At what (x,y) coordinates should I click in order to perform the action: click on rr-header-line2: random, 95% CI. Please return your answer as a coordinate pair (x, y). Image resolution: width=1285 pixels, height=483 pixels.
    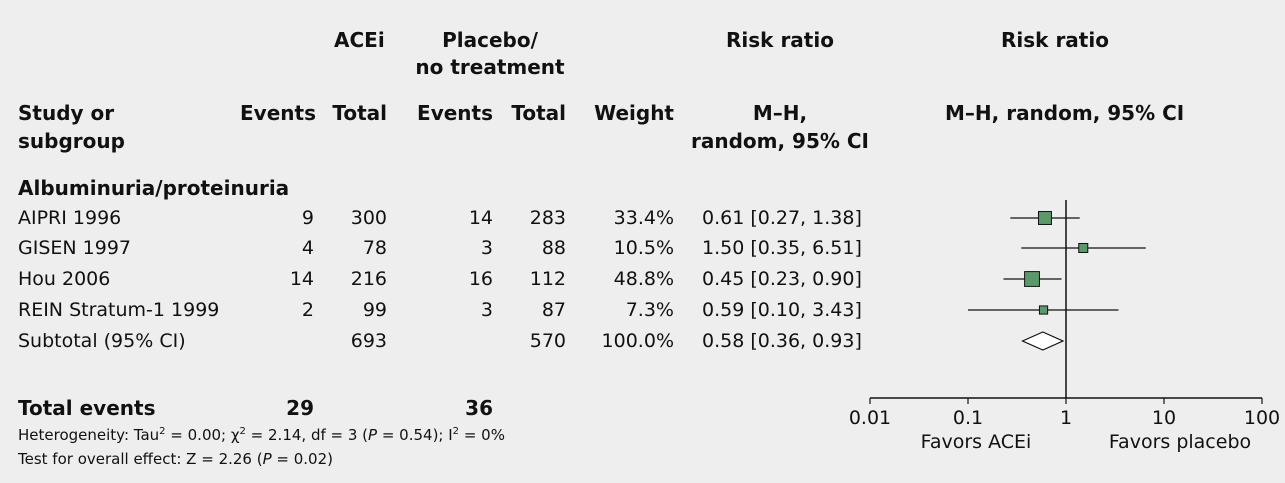
    Looking at the image, I should click on (779, 141).